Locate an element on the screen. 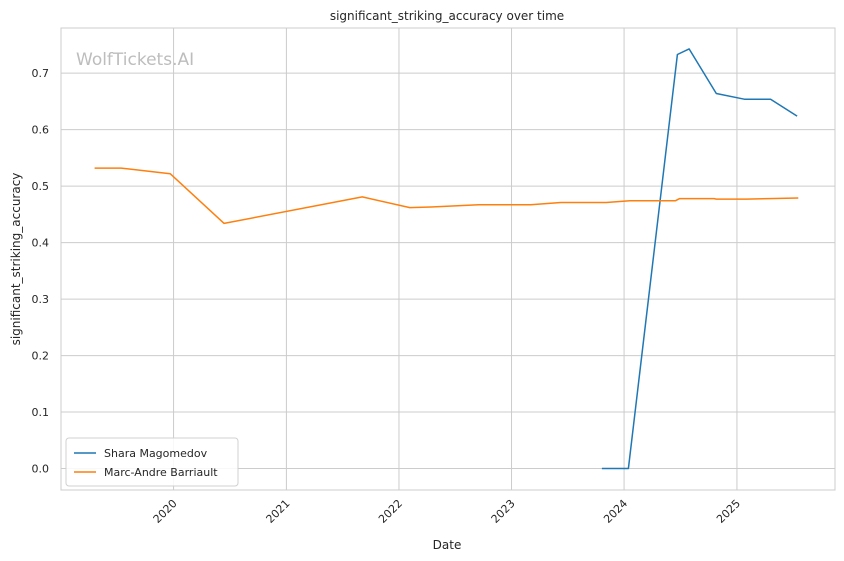 This screenshot has width=844, height=561. legend-box is located at coordinates (152, 462).